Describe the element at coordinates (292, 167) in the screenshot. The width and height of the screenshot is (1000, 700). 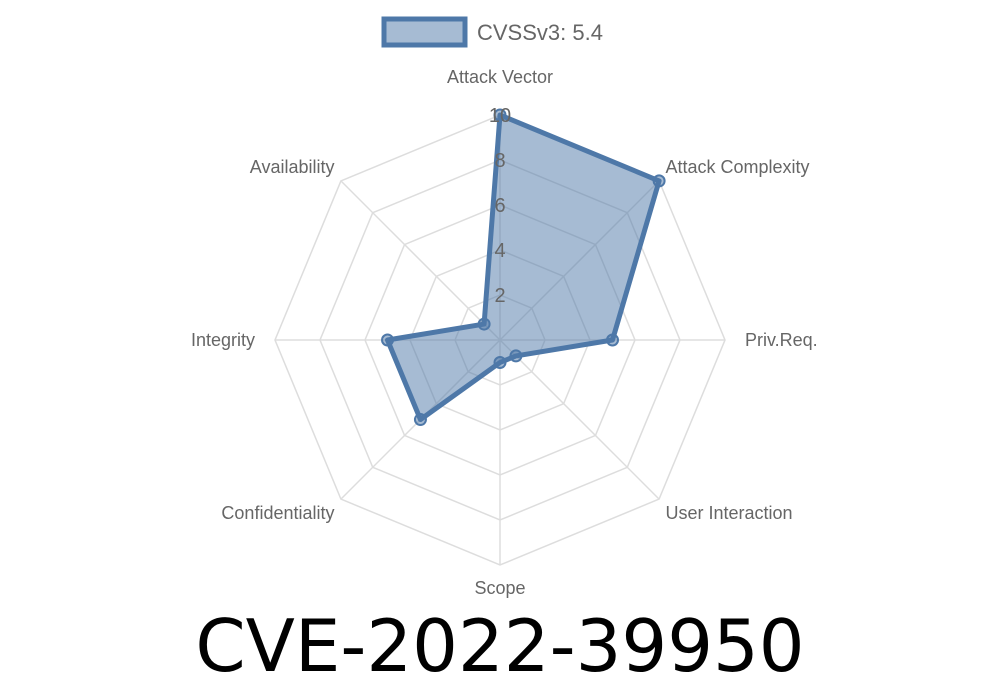
I see `axis-label: Availability` at that location.